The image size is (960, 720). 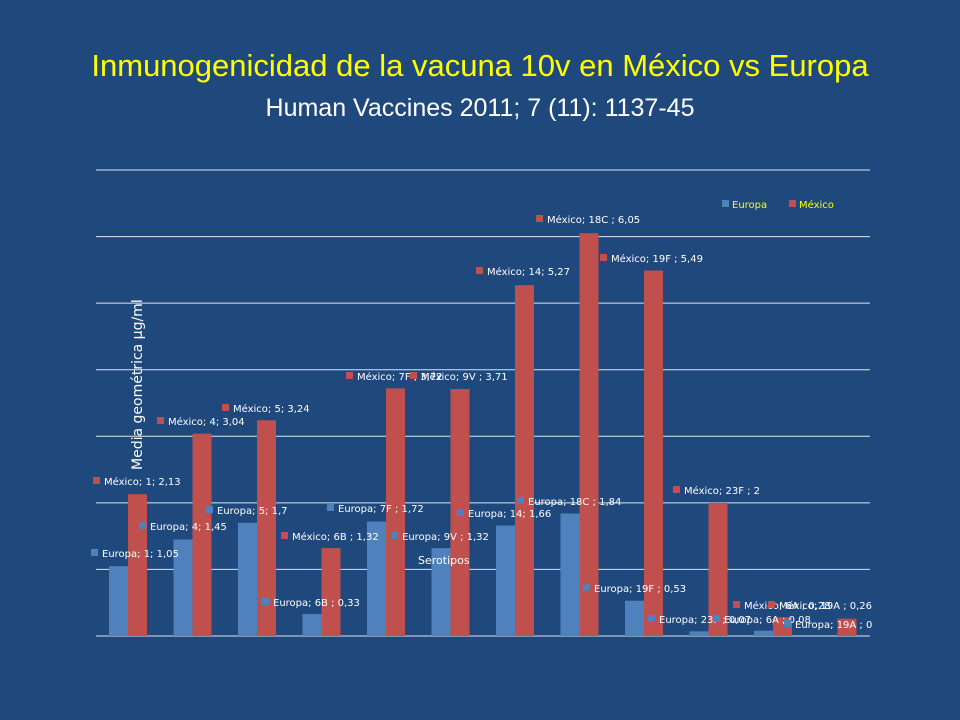 I want to click on bar-europa-23f, so click(x=699, y=633).